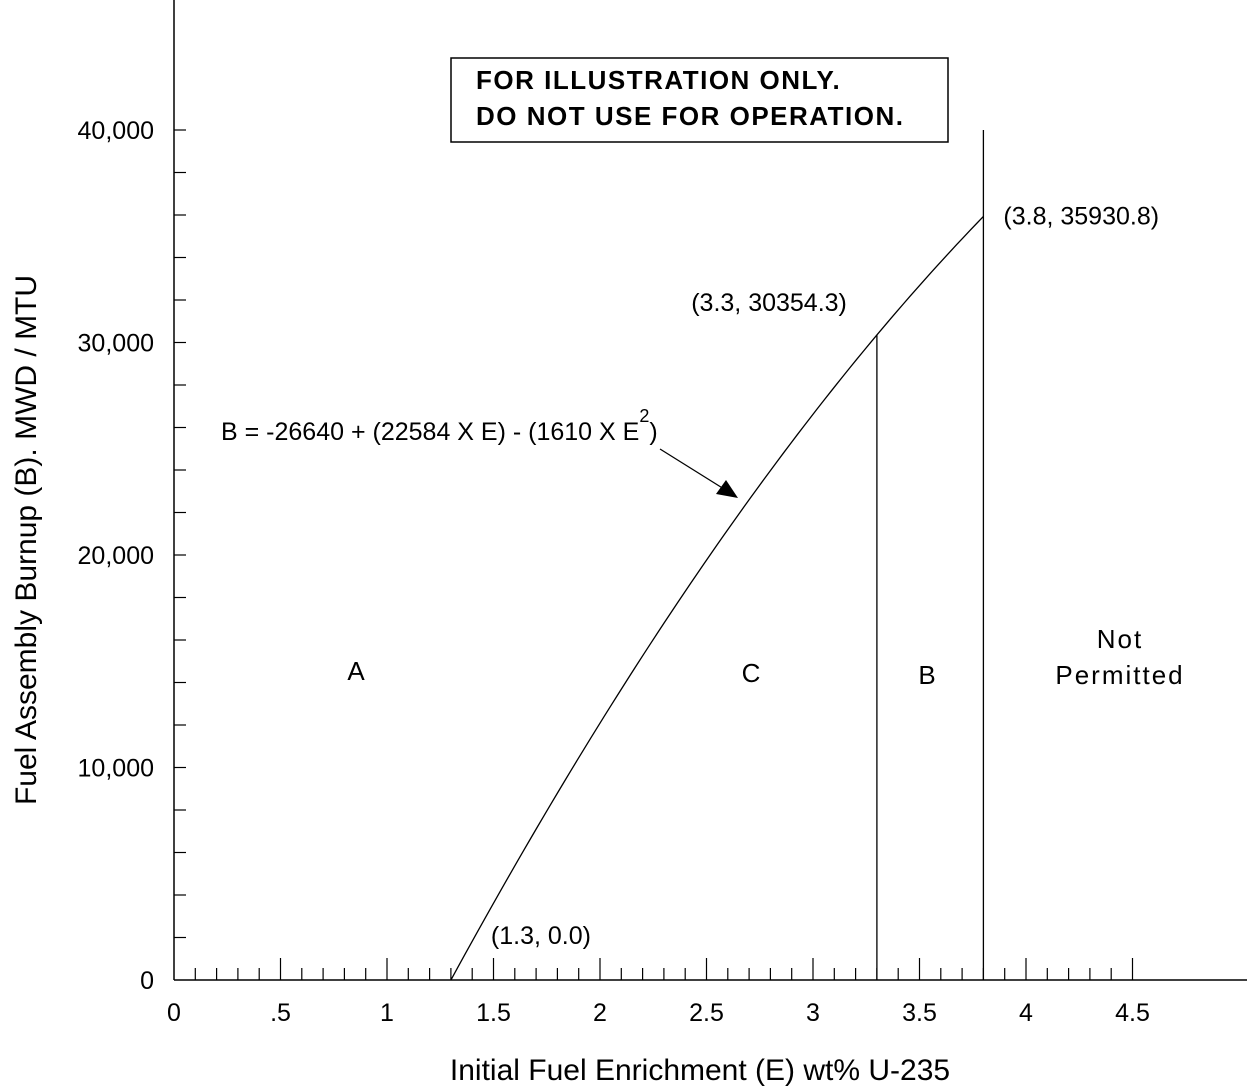 Image resolution: width=1249 pixels, height=1088 pixels. Describe the element at coordinates (116, 769) in the screenshot. I see `y-tick-label: 10,000` at that location.